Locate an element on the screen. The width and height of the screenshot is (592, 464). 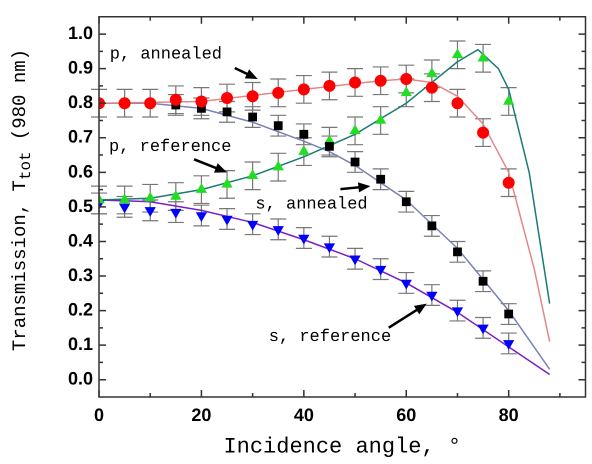
y-tick-label: 0.9 is located at coordinates (80, 68).